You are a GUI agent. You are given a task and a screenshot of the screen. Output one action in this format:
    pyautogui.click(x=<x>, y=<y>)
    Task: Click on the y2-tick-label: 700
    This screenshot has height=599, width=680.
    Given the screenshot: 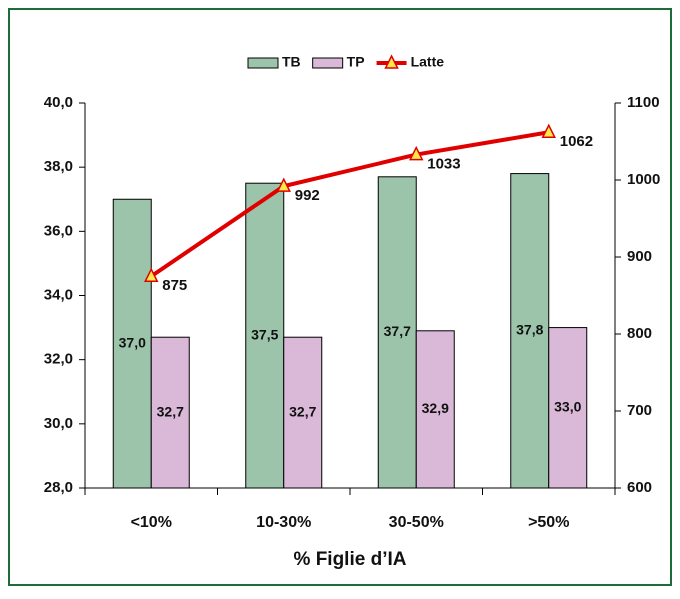 What is the action you would take?
    pyautogui.click(x=639, y=410)
    